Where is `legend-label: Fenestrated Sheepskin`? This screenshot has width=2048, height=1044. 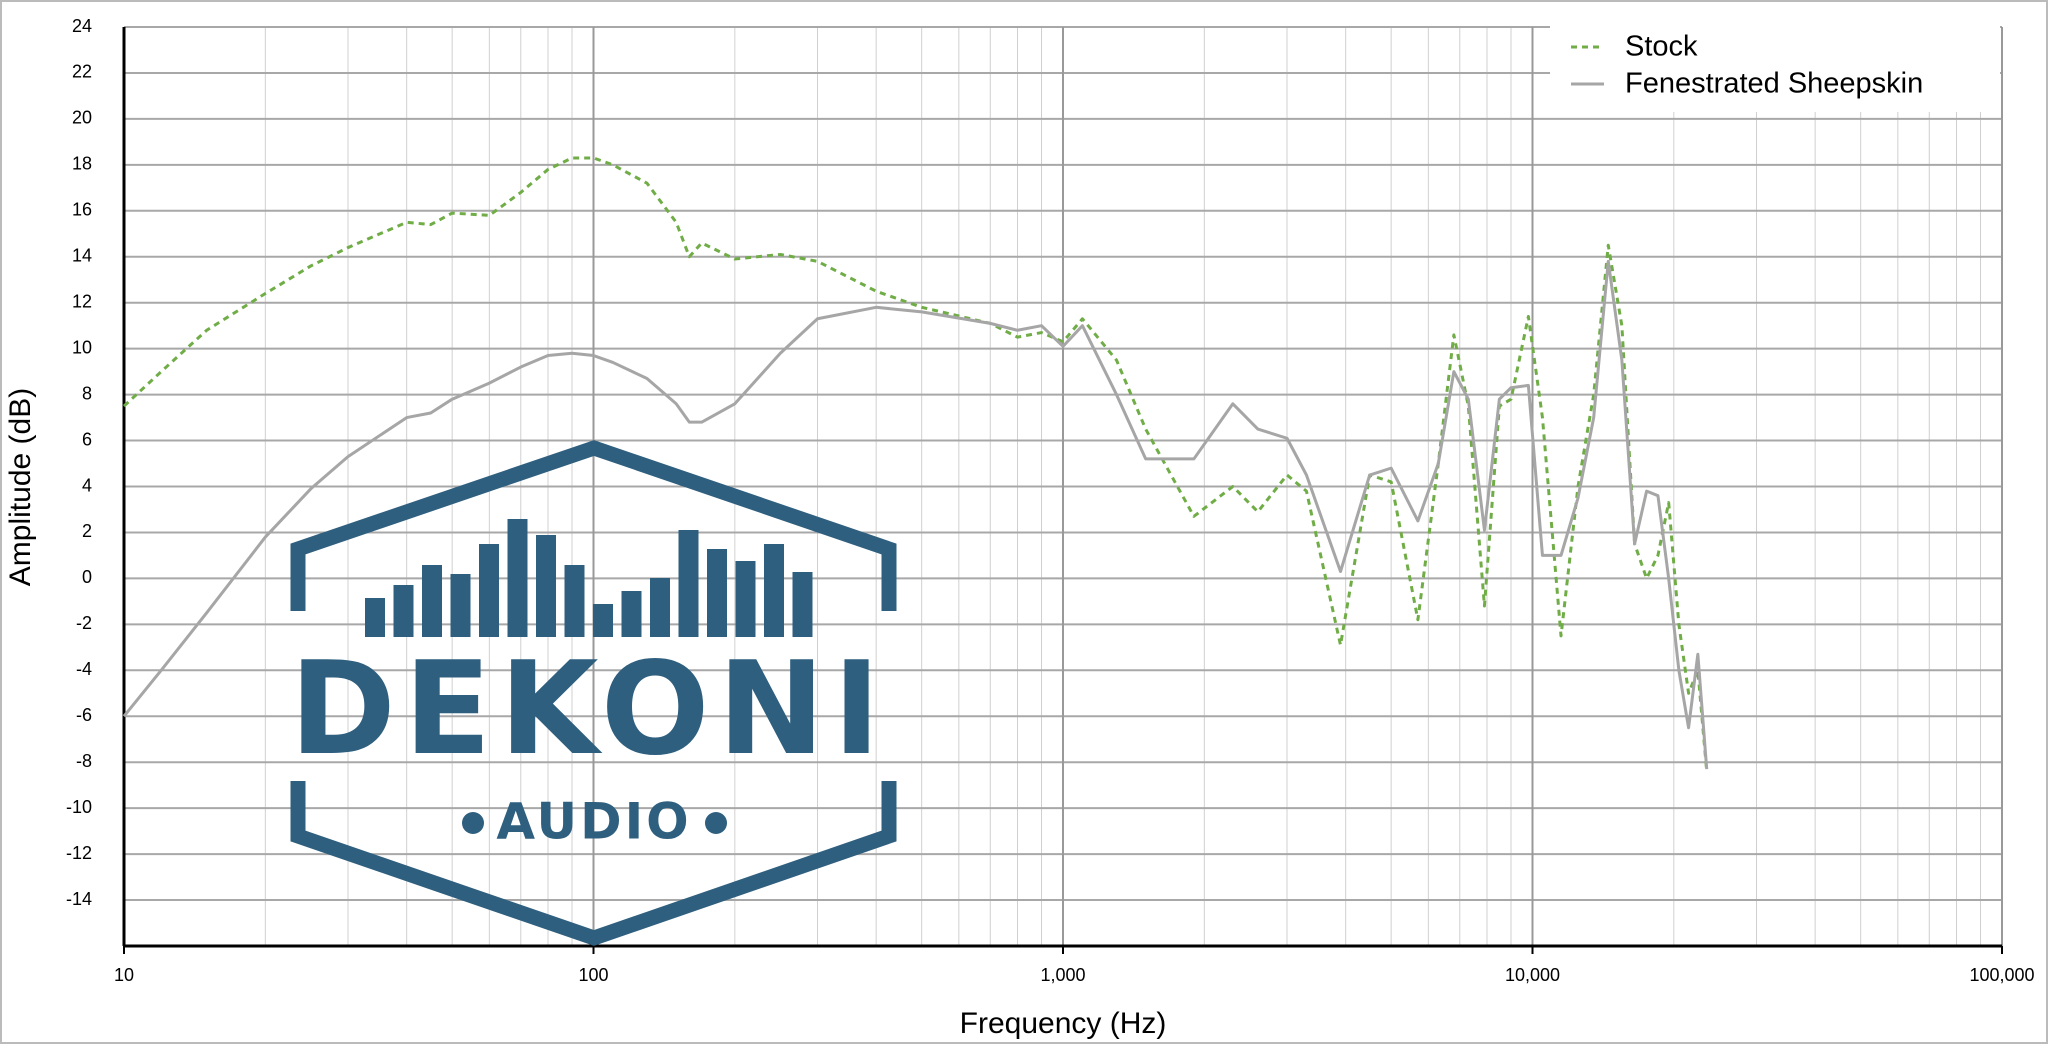
legend-label: Fenestrated Sheepskin is located at coordinates (1774, 84).